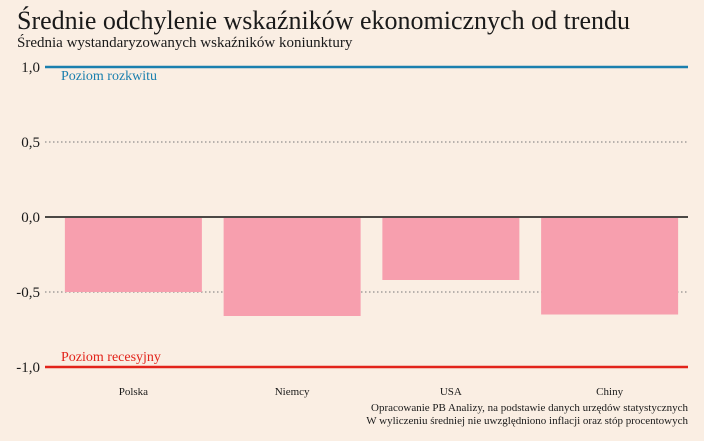  What do you see at coordinates (30, 68) in the screenshot?
I see `y-tick-label: 1,0` at bounding box center [30, 68].